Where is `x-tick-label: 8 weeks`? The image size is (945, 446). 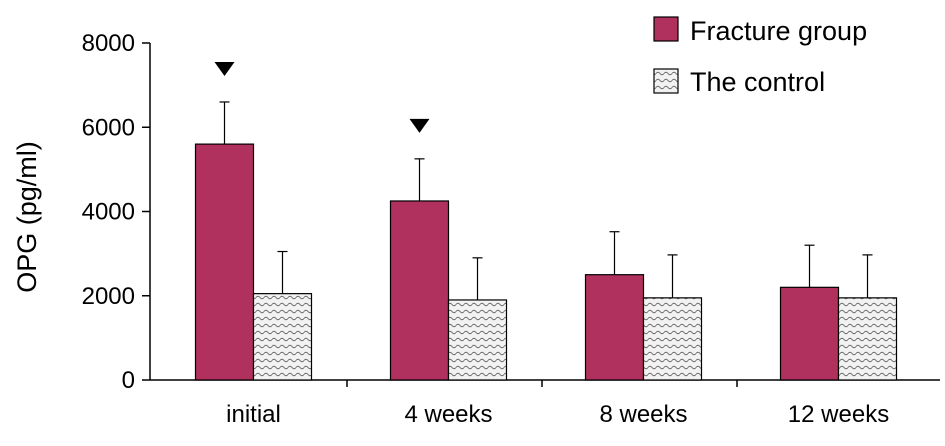 x-tick-label: 8 weeks is located at coordinates (643, 414).